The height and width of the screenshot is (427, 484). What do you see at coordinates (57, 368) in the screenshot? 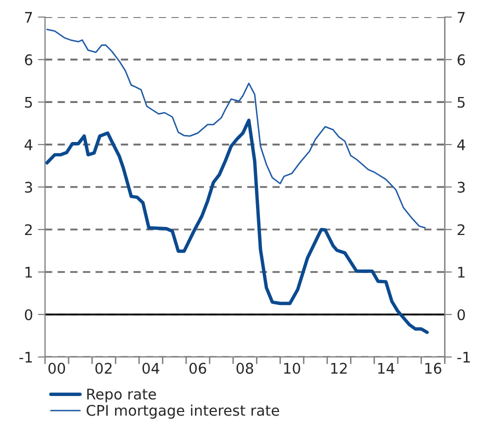
I see `x-tick-label: 00` at bounding box center [57, 368].